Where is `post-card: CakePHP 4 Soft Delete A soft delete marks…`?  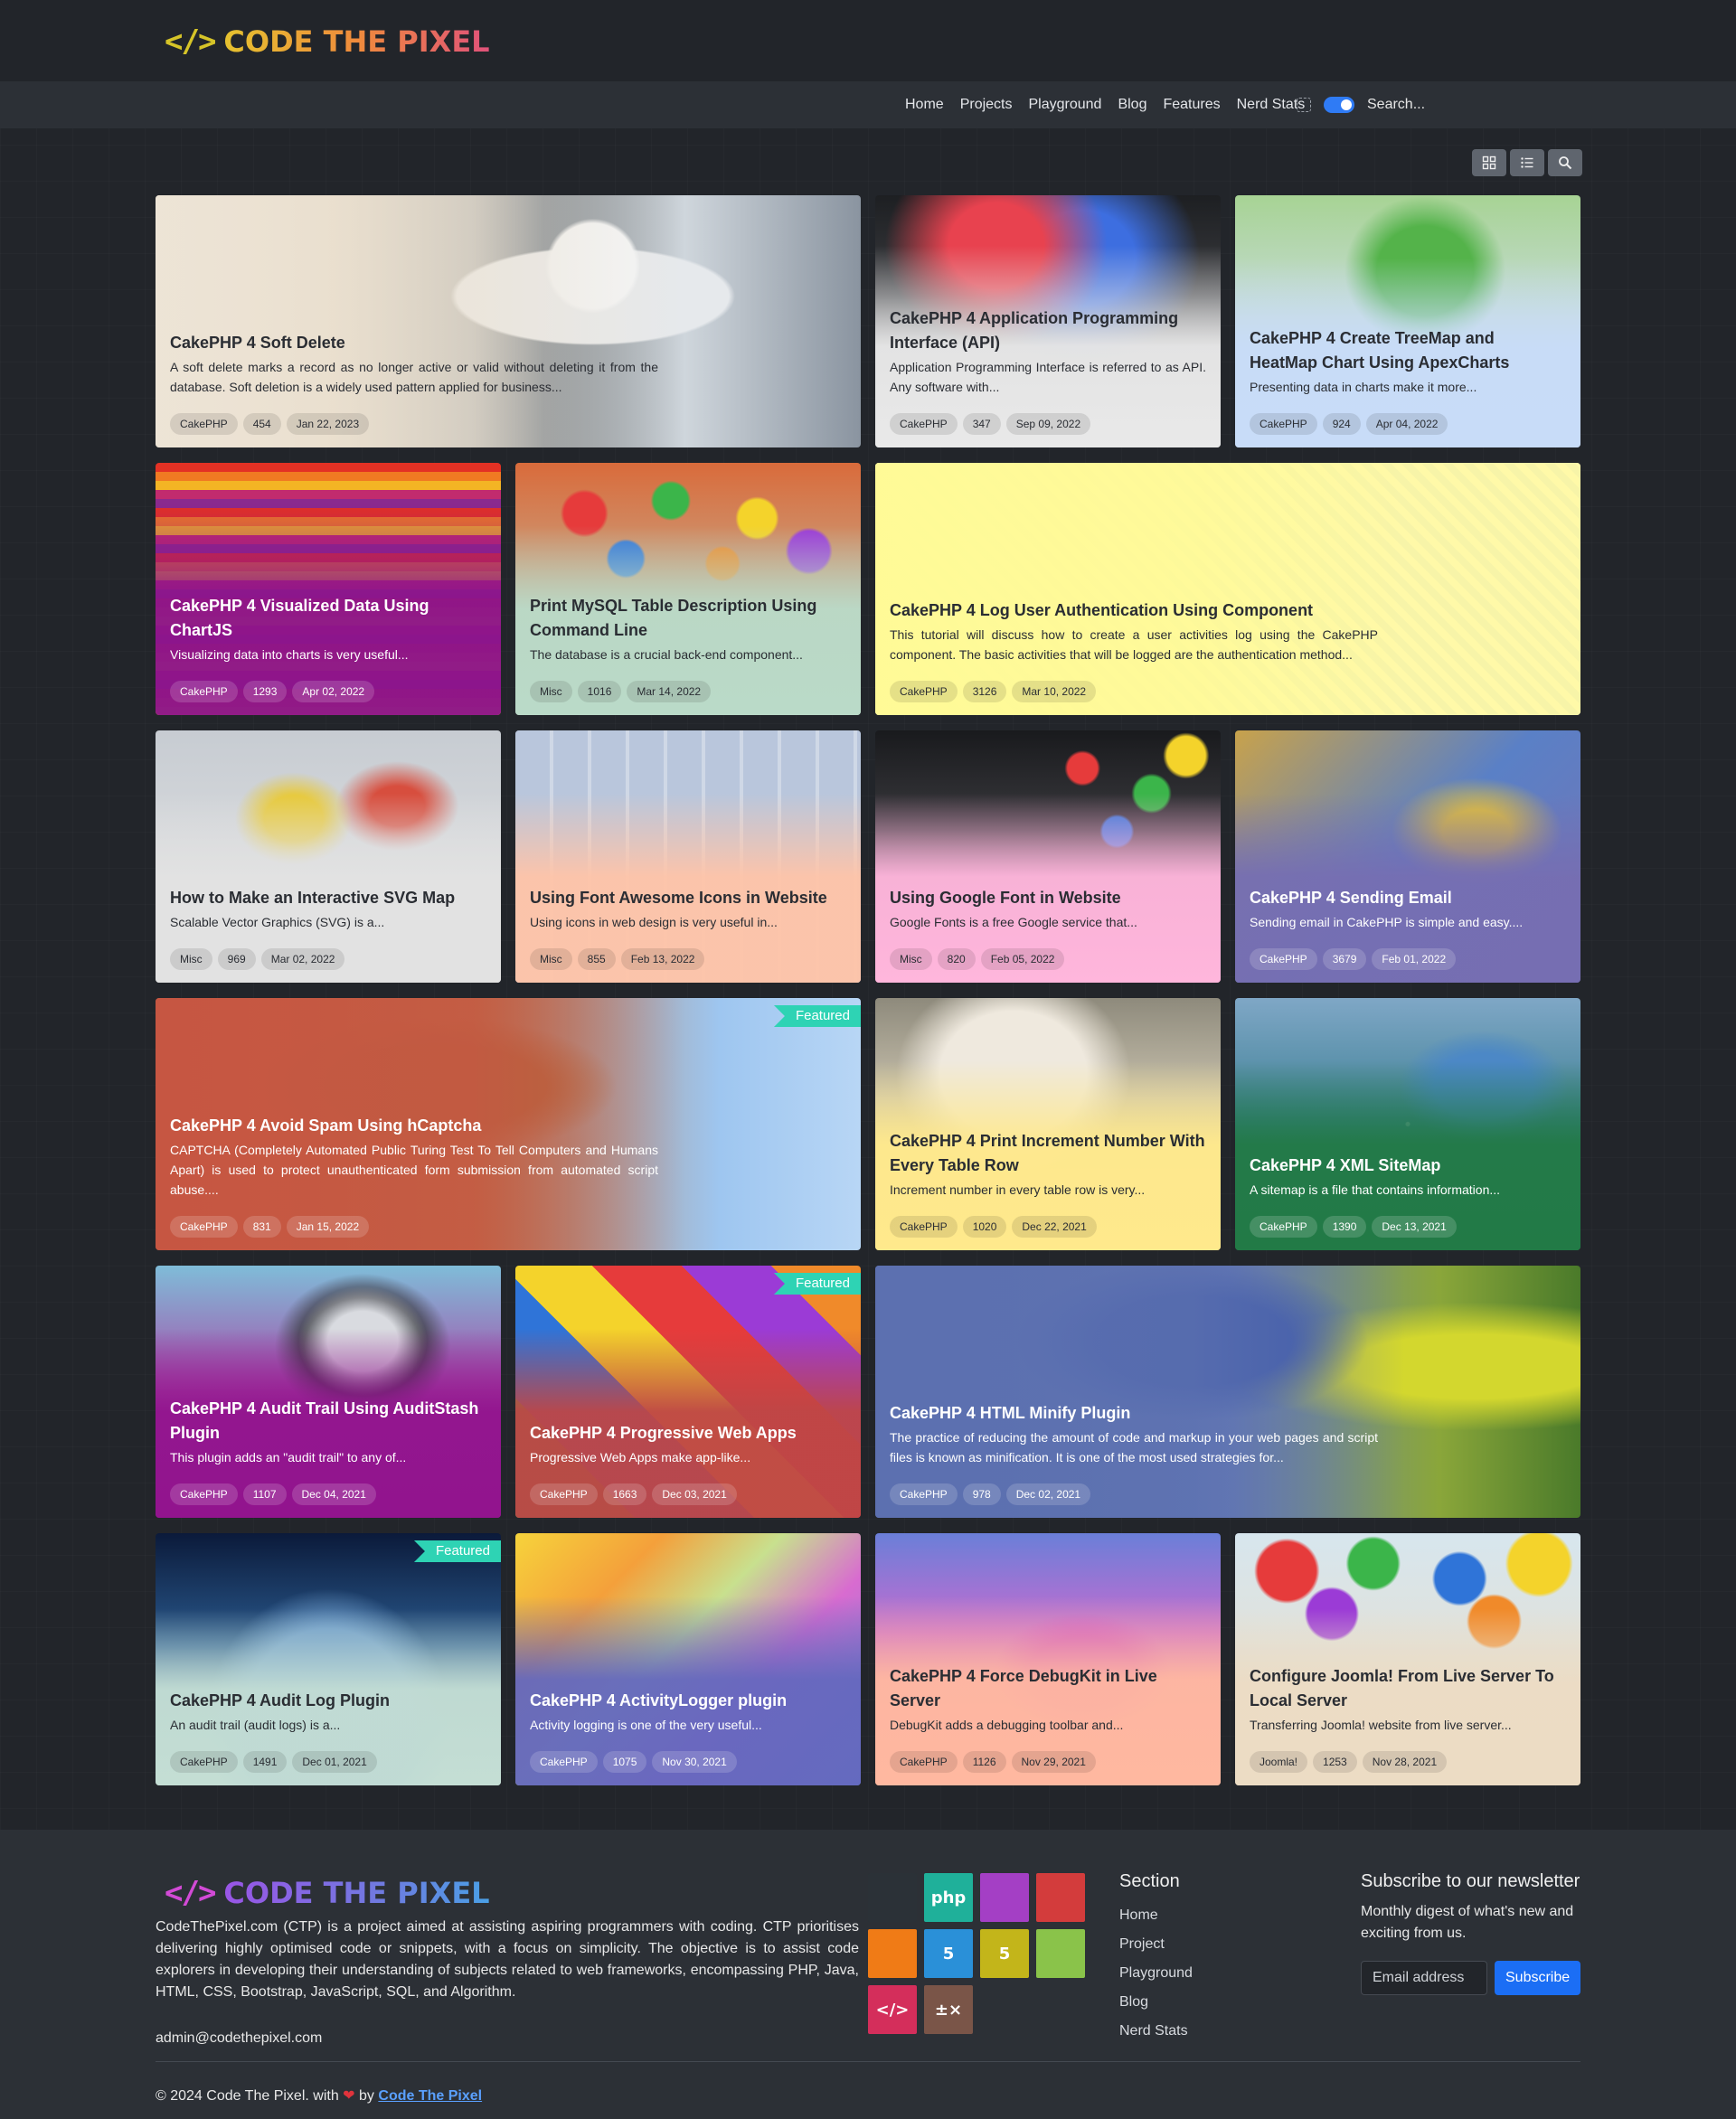 post-card: CakePHP 4 Soft Delete A soft delete marks… is located at coordinates (509, 321).